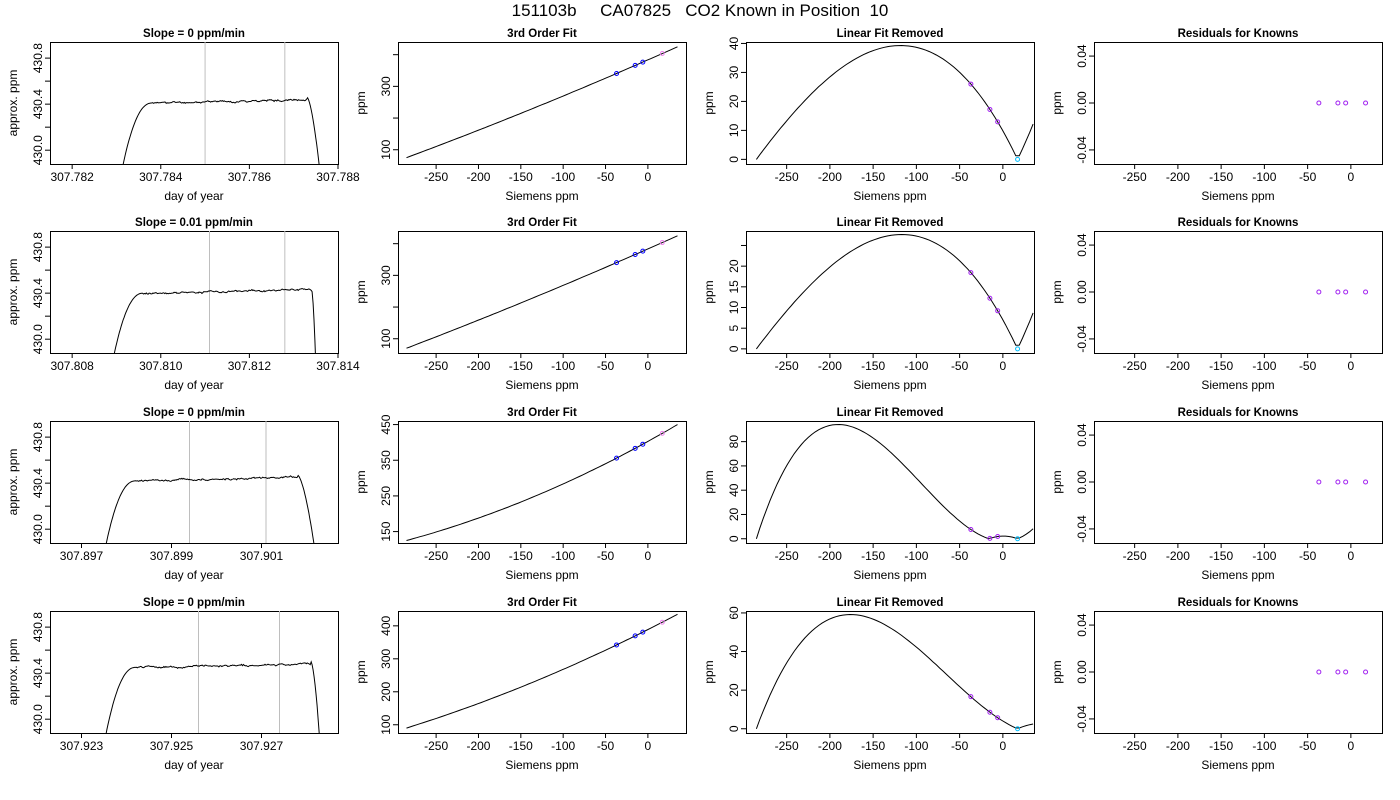  I want to click on y-tick-label: 400, so click(386, 626).